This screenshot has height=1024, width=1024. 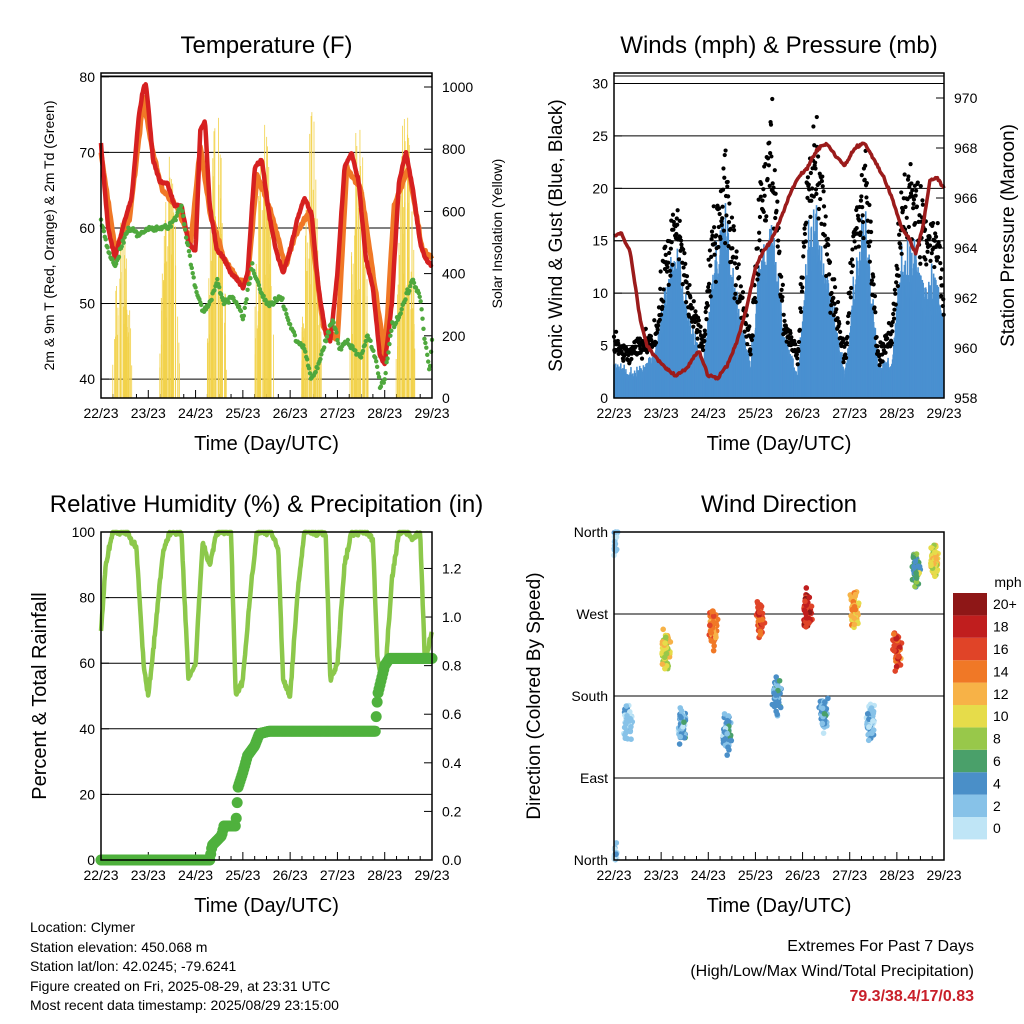 What do you see at coordinates (997, 806) in the screenshot?
I see `colorbar-label: 2` at bounding box center [997, 806].